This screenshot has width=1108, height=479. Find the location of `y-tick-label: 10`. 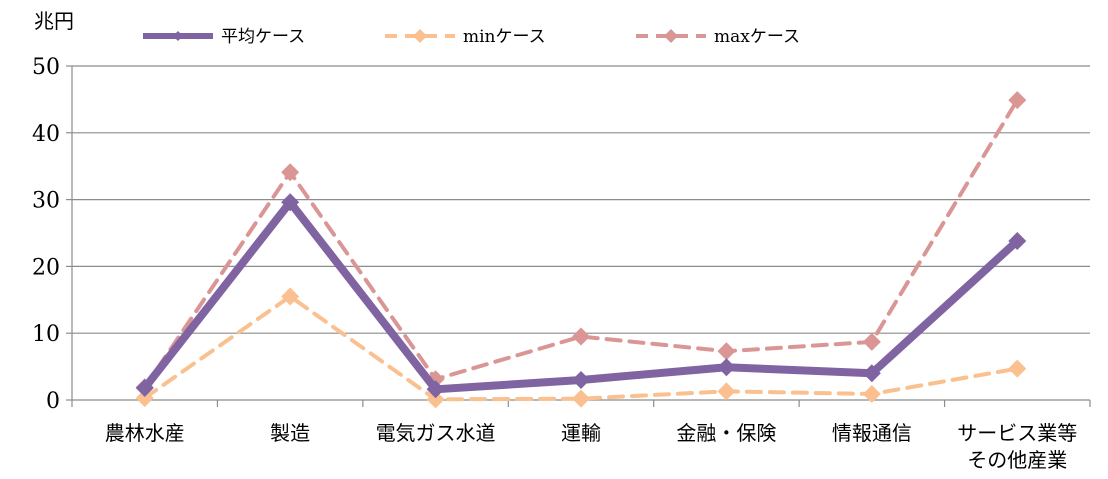

y-tick-label: 10 is located at coordinates (46, 334).